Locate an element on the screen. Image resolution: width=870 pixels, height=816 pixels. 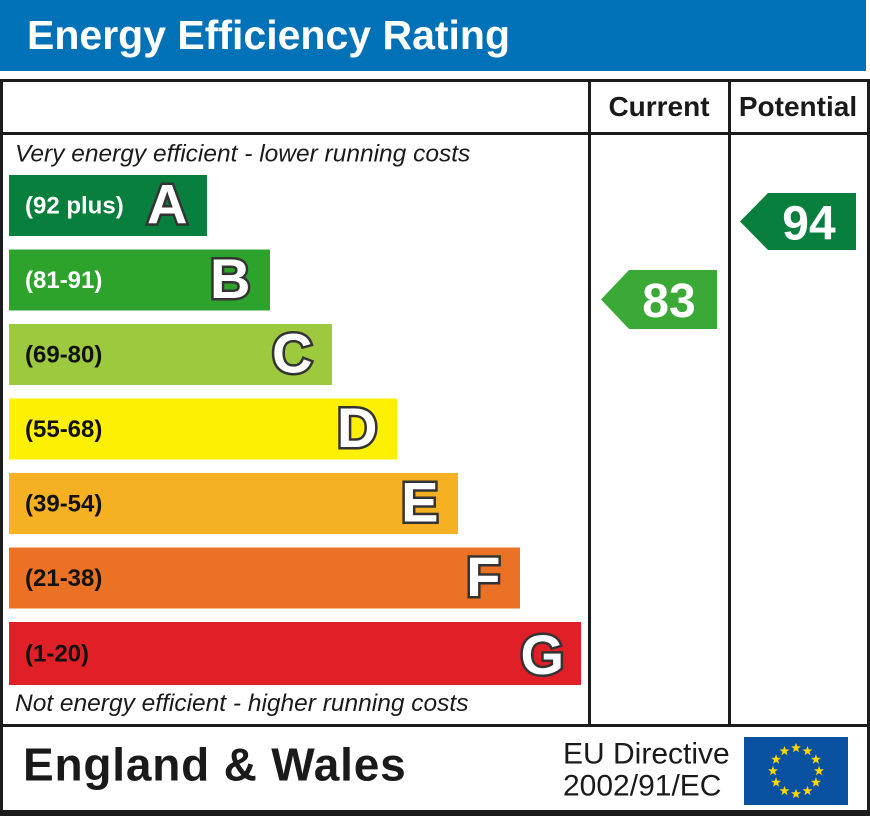
svg-text: Potential is located at coordinates (798, 106).